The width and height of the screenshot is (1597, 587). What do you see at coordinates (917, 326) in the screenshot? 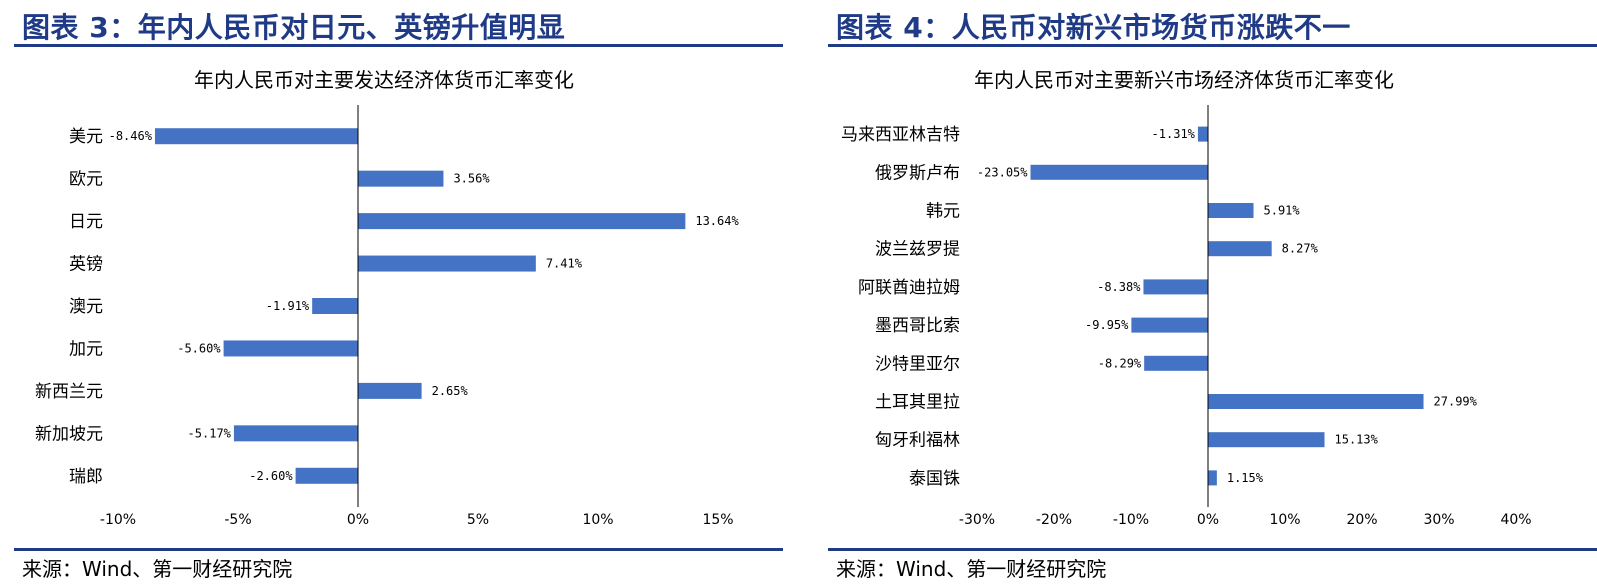
I see `category-label: 墨西哥比索` at bounding box center [917, 326].